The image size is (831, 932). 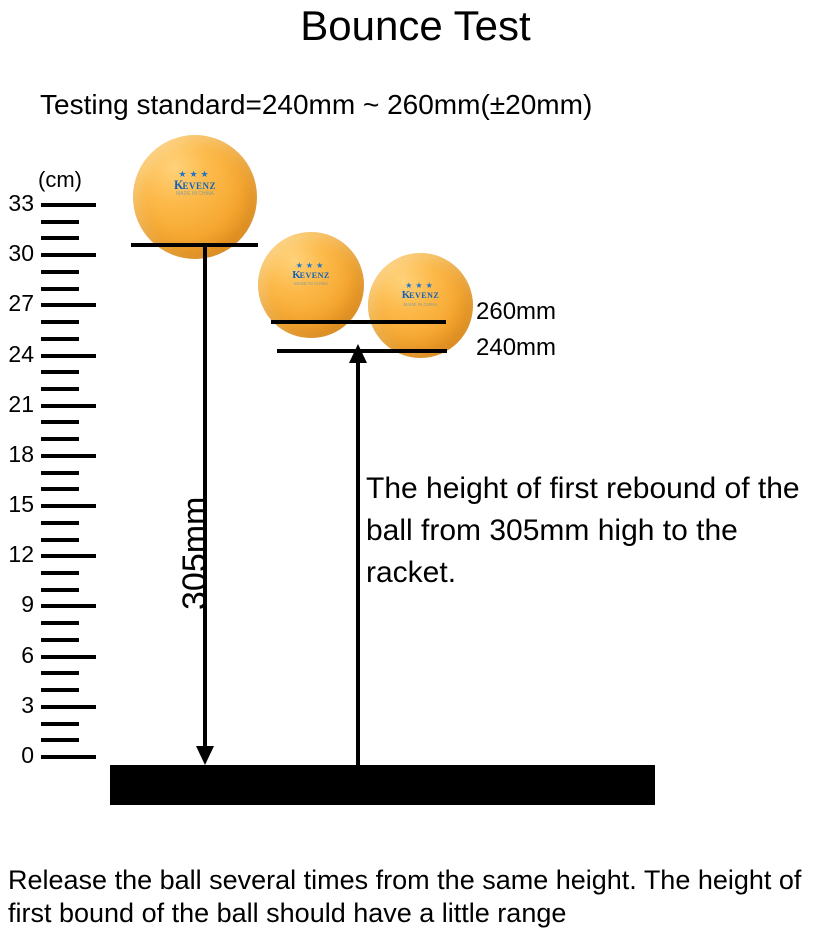 What do you see at coordinates (21, 253) in the screenshot?
I see `ruler-tick-label: 30` at bounding box center [21, 253].